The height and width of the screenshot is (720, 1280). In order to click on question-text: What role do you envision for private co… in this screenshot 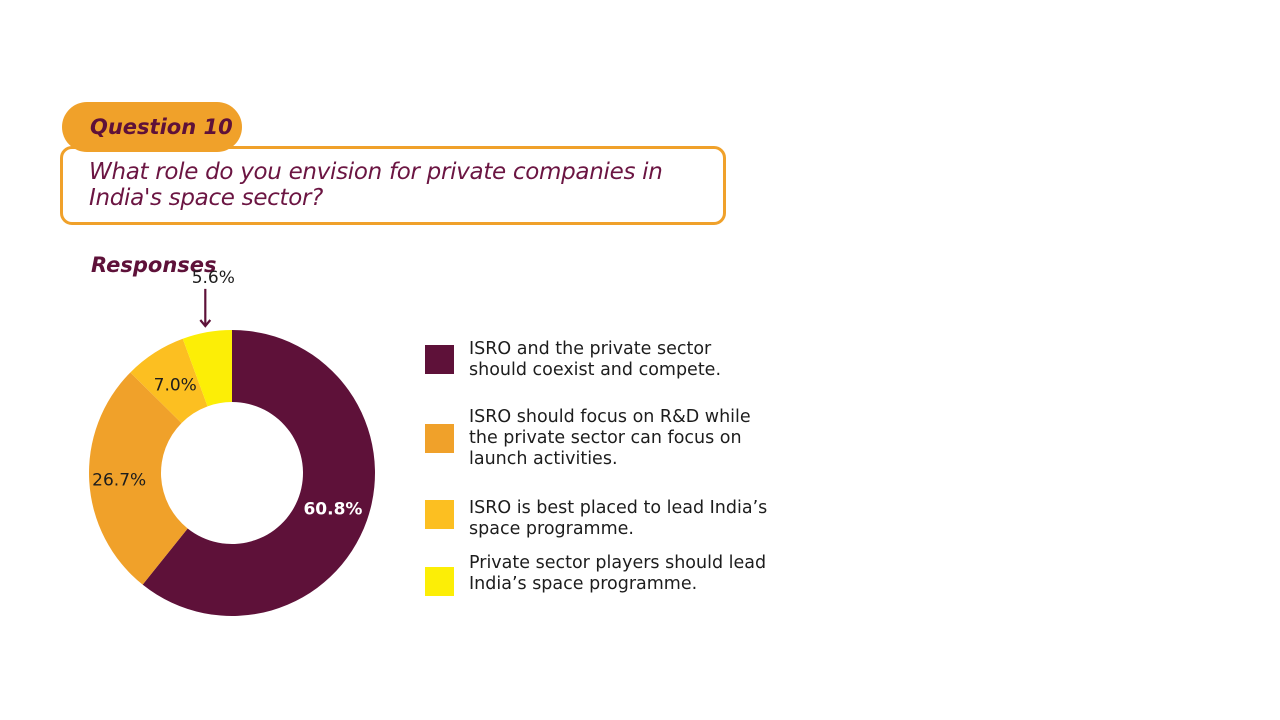, I will do `click(376, 185)`.